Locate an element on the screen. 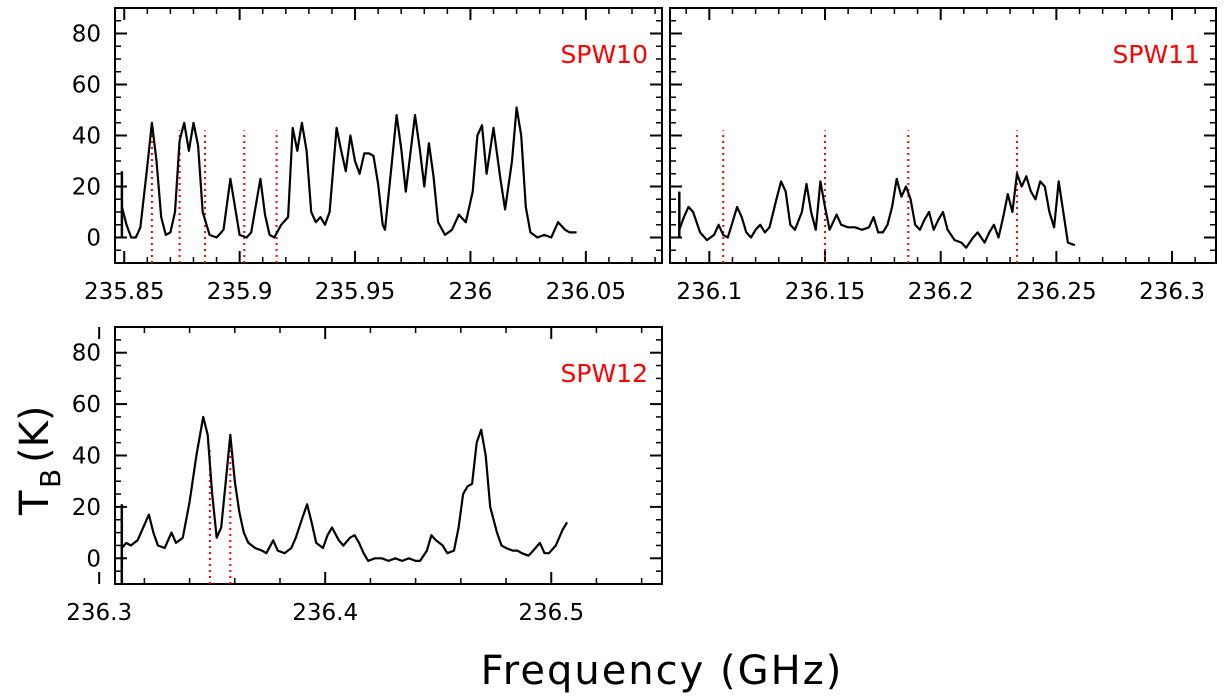  x-tick-label: 236.05 is located at coordinates (586, 292).